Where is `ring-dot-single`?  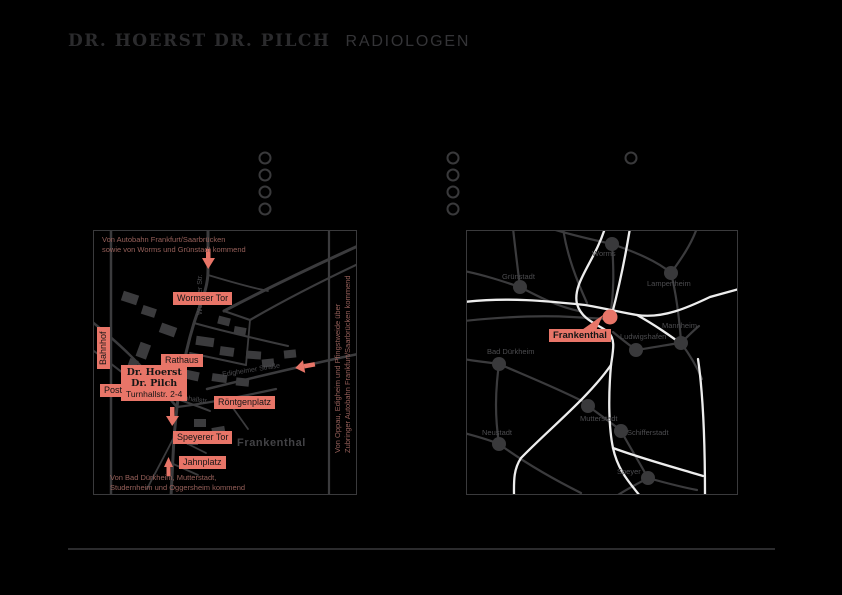
ring-dot-single is located at coordinates (631, 158).